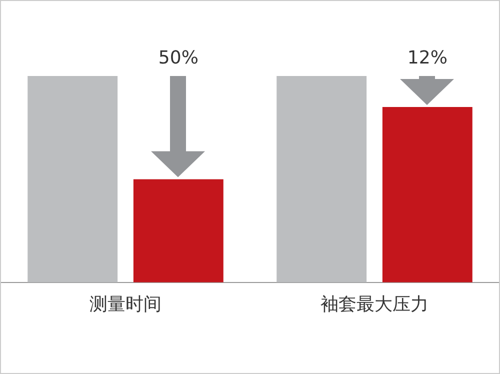 Image resolution: width=500 pixels, height=374 pixels. Describe the element at coordinates (374, 304) in the screenshot. I see `x-tick-label: 袖套最大压力` at that location.